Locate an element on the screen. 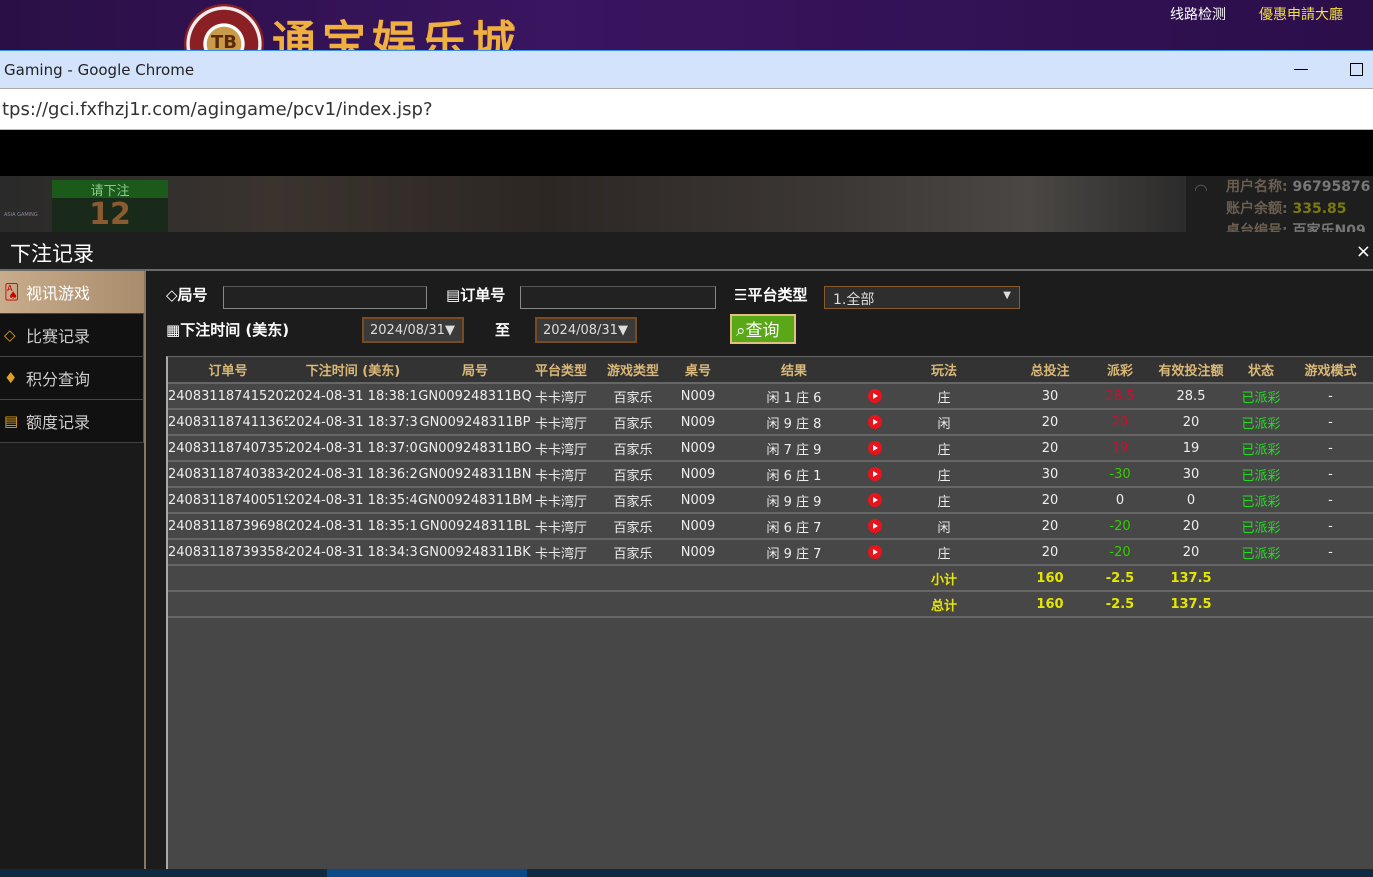 The image size is (1373, 877). column-header: 平台类型 is located at coordinates (561, 370).